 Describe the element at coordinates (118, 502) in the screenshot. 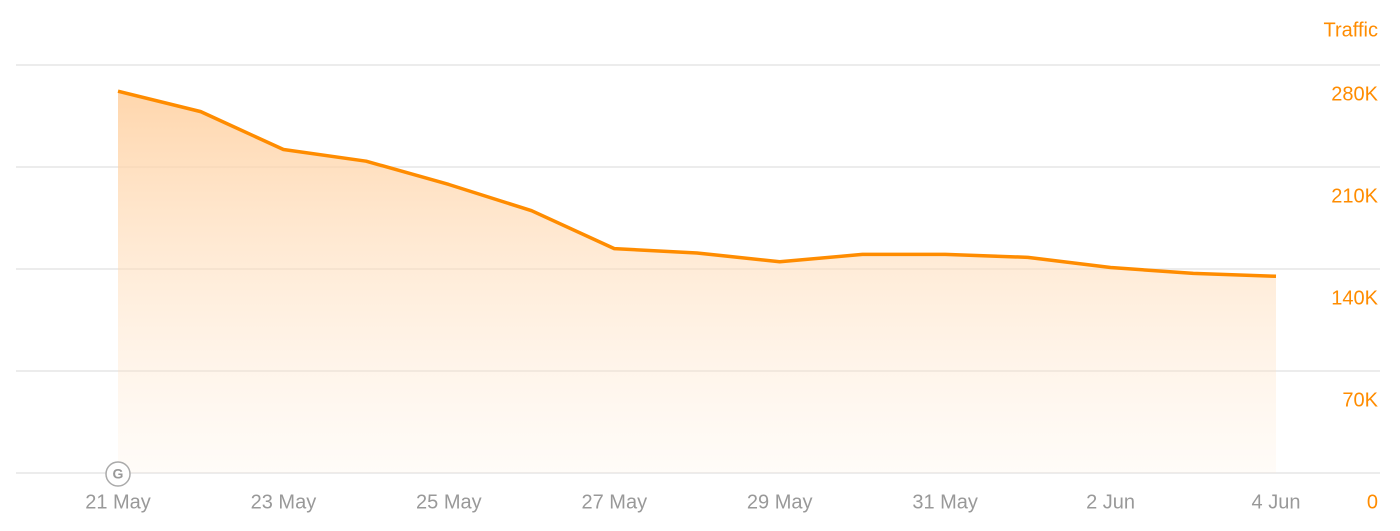

I see `x-tick-label: 21 May` at that location.